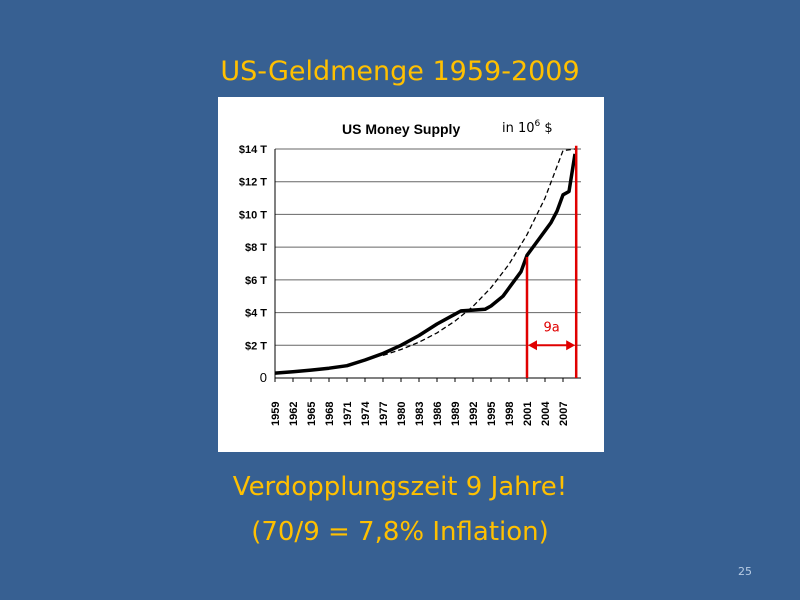 The height and width of the screenshot is (600, 800). What do you see at coordinates (253, 150) in the screenshot?
I see `y-tick-label: $14 T` at bounding box center [253, 150].